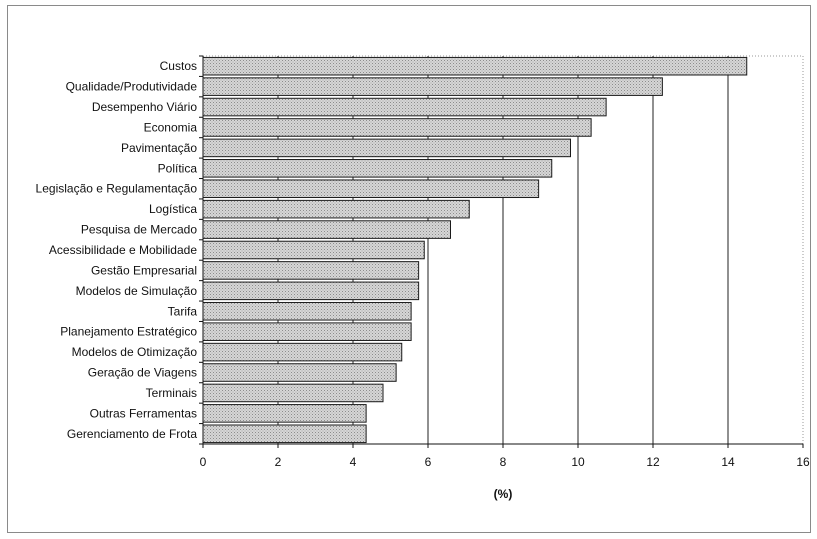  Describe the element at coordinates (142, 373) in the screenshot. I see `category-label-15: Geração de Viagens` at that location.